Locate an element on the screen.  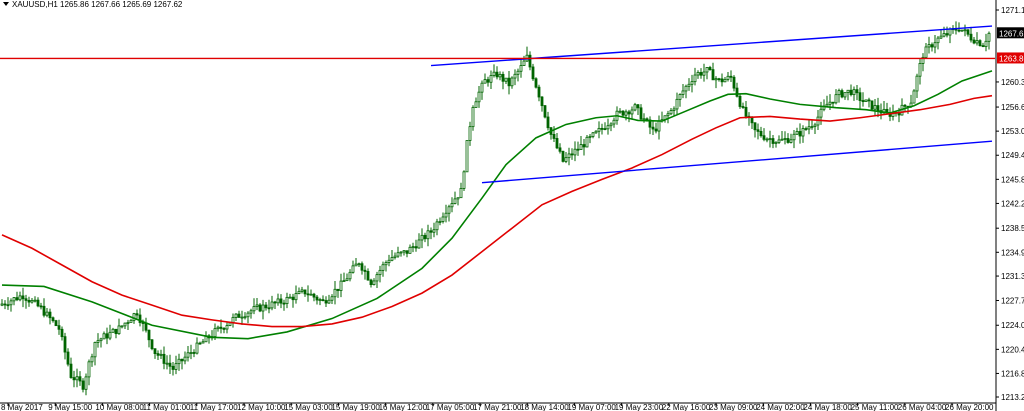
y-tick-label: 1213.28 is located at coordinates (1012, 397).